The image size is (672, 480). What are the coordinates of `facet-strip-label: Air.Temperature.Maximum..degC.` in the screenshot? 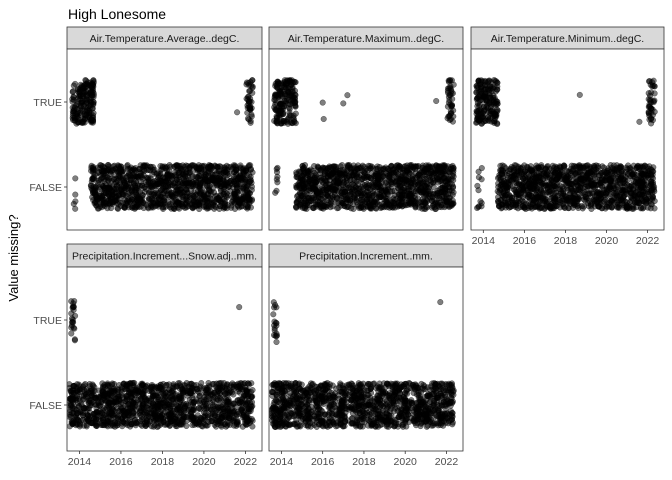 It's located at (366, 39).